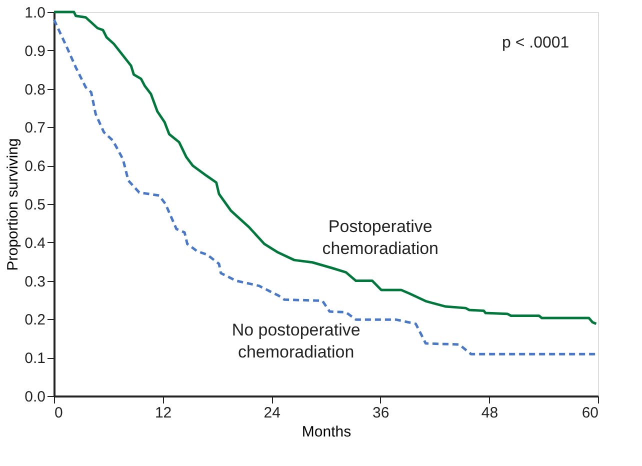 Image resolution: width=642 pixels, height=466 pixels. I want to click on x-tick-label: 24, so click(272, 413).